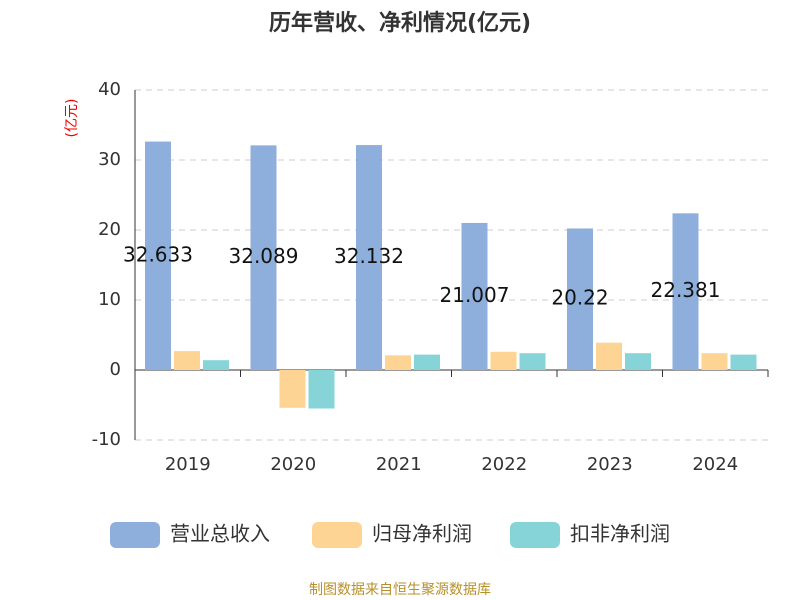  Describe the element at coordinates (399, 464) in the screenshot. I see `x-tick-label: 2021` at that location.